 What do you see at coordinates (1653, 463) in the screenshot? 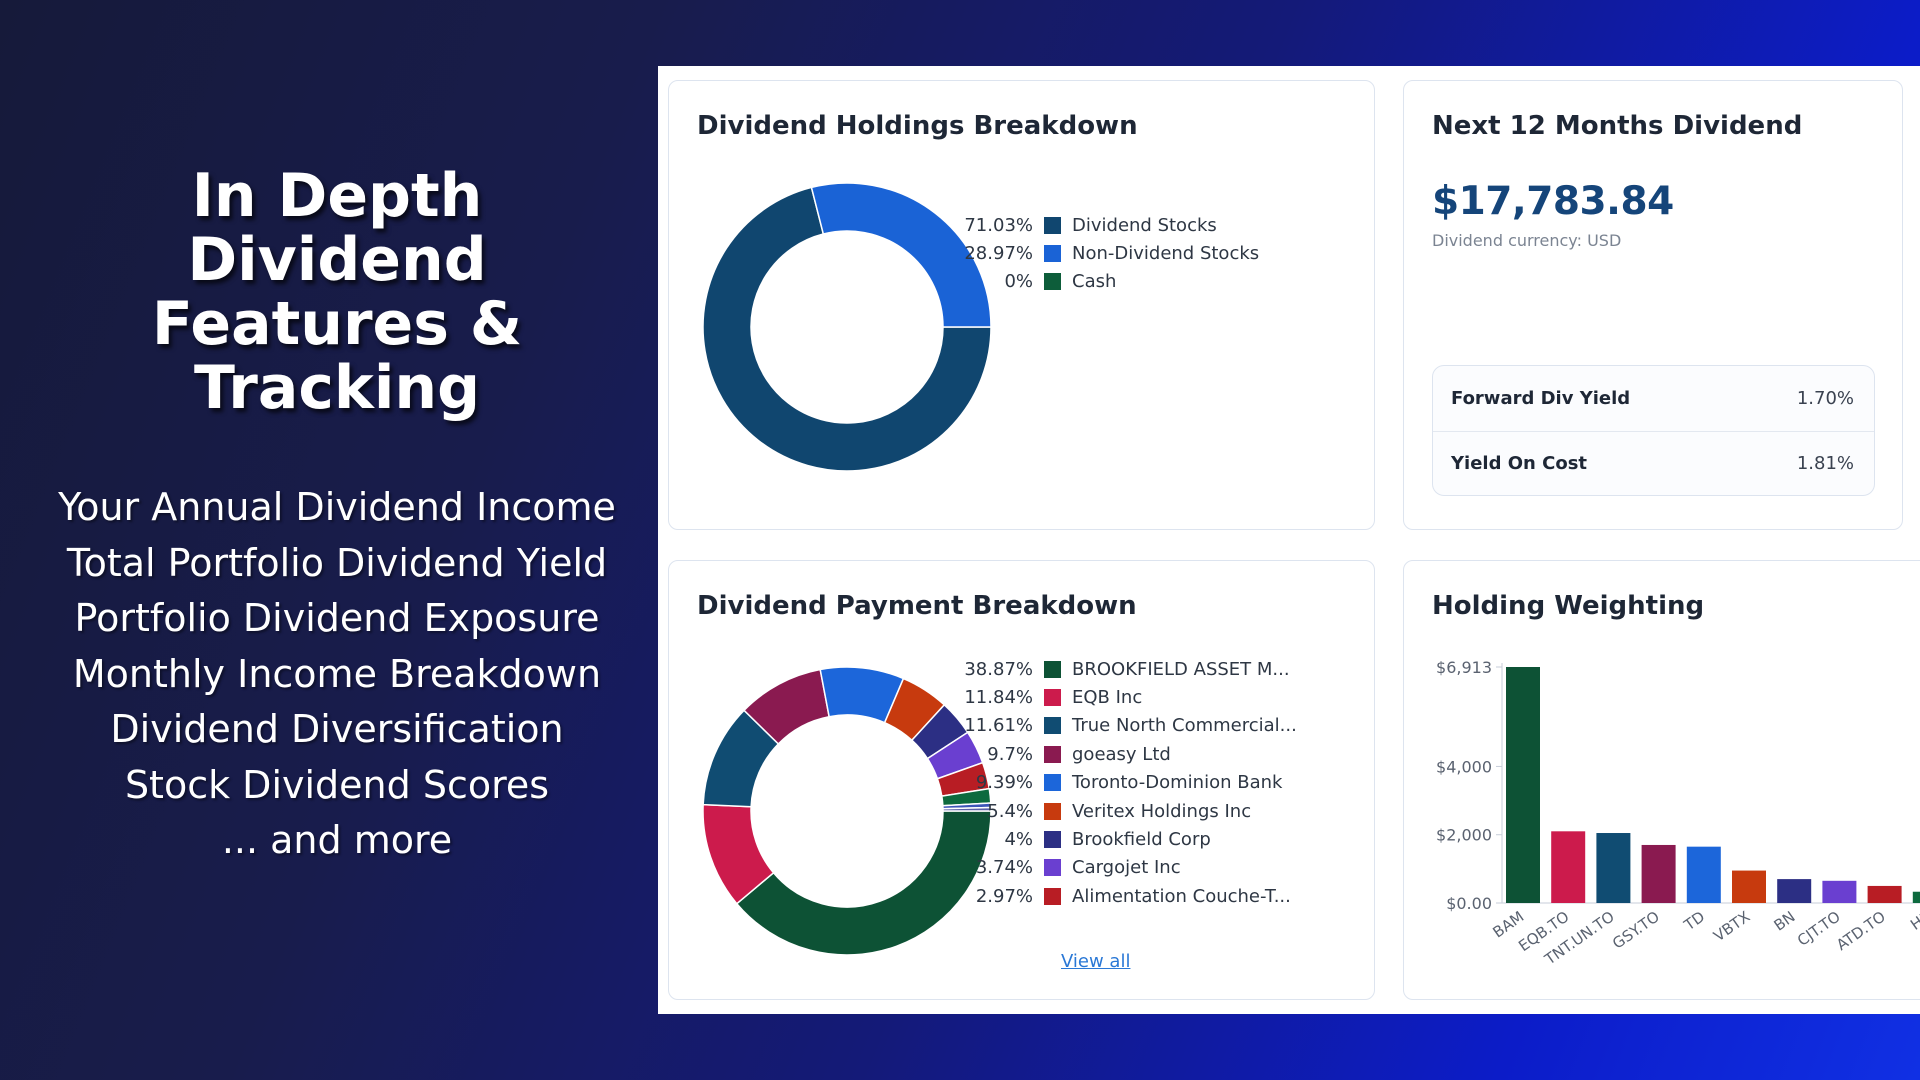
I see `yield-on-cost-row: Yield On Cost 1.81%` at bounding box center [1653, 463].